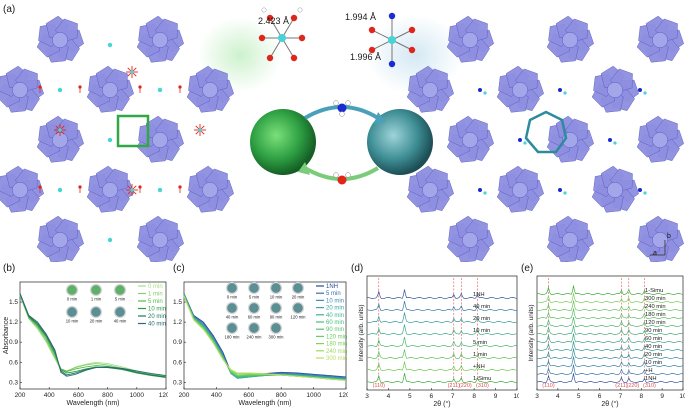  I want to click on y-tick-label: 0.9, so click(177, 342).